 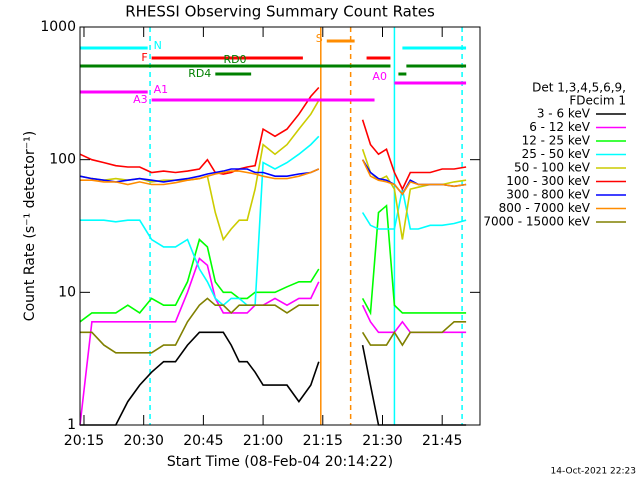 I want to click on legend-label: 7000 - 15000 keV, so click(x=536, y=222).